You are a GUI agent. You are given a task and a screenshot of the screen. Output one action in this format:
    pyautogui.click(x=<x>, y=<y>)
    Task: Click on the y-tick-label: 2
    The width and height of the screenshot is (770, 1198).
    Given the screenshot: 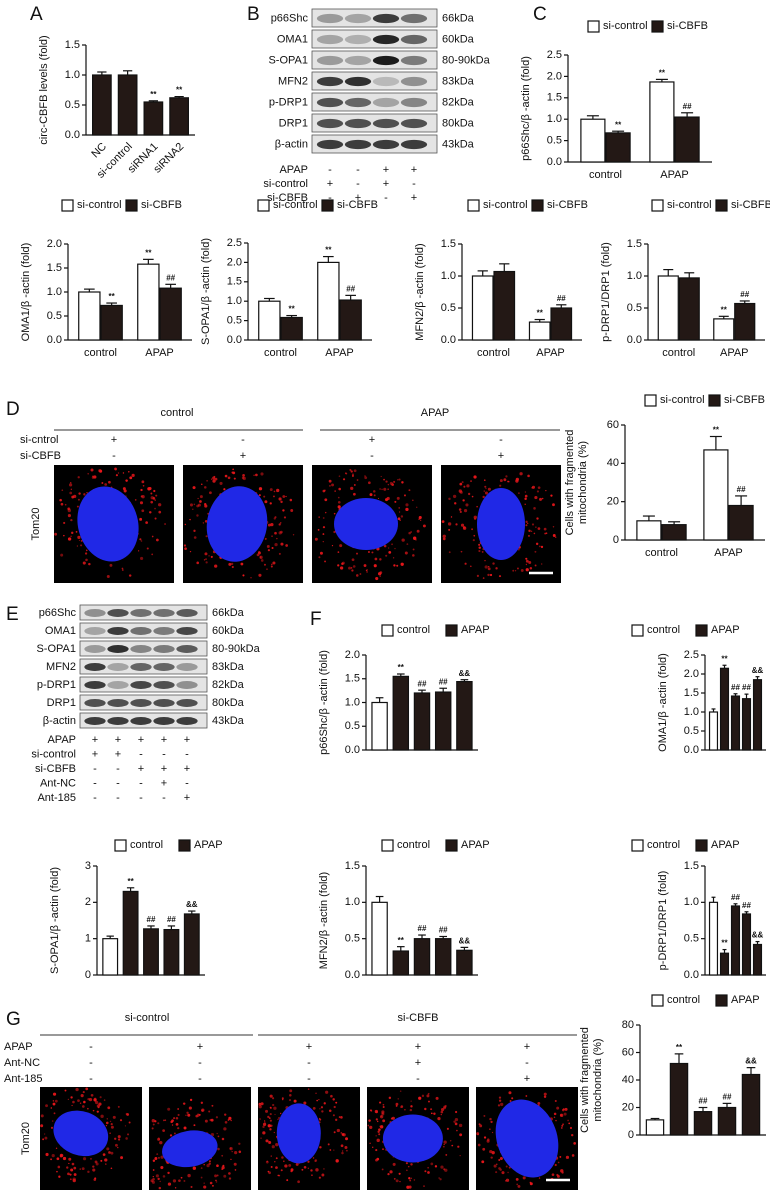 What is the action you would take?
    pyautogui.click(x=88, y=902)
    